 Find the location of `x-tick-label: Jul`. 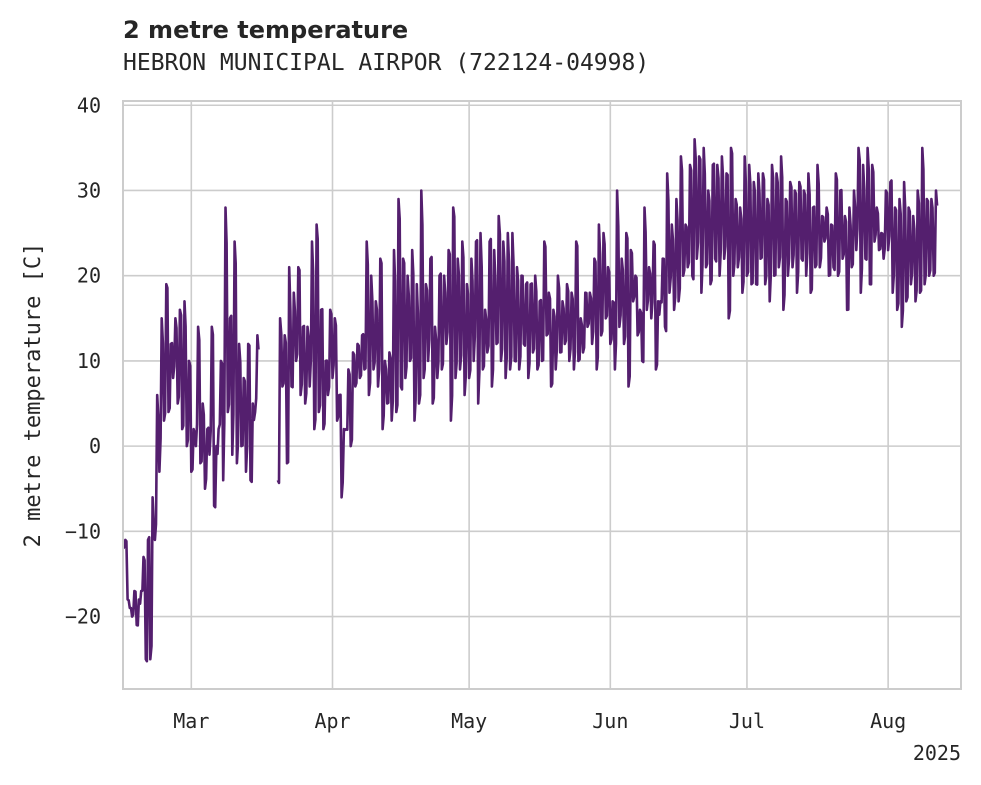

x-tick-label: Jul is located at coordinates (747, 721).